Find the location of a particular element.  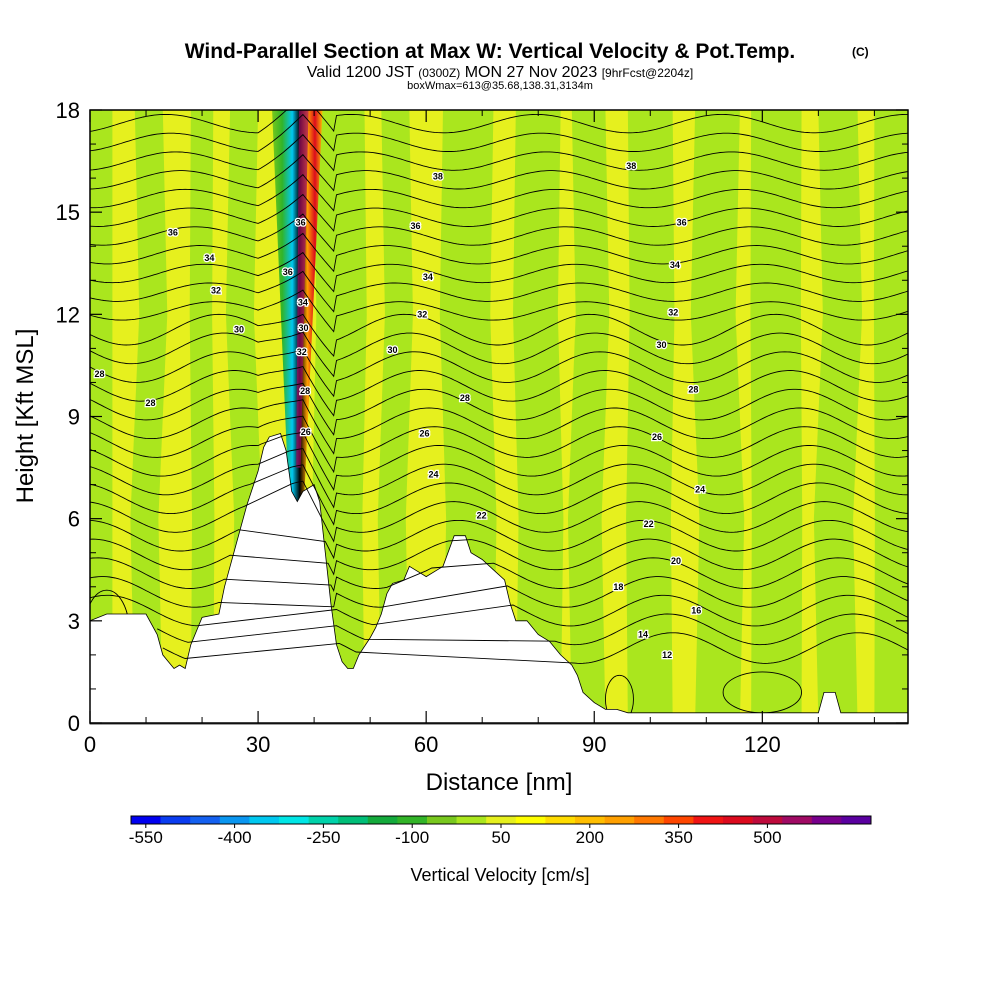

svg-text: 38 is located at coordinates (438, 176).